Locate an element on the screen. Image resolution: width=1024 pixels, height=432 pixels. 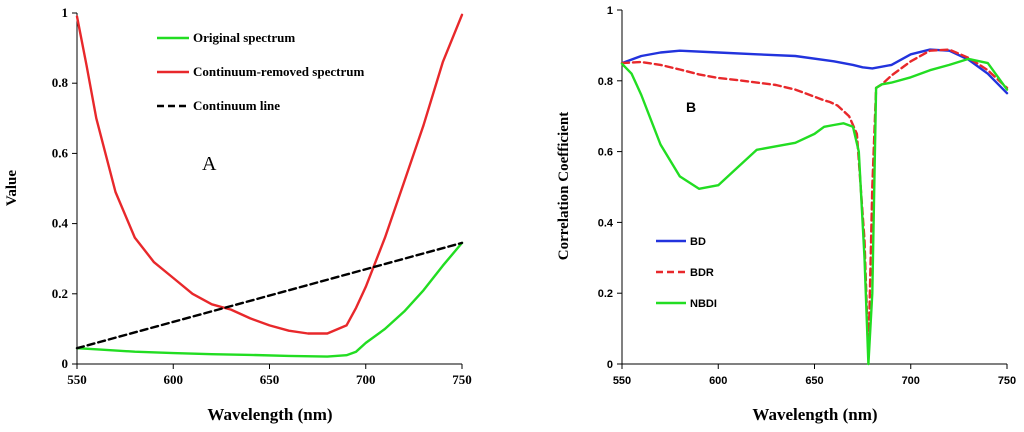
chart-b-legend-label: BD is located at coordinates (698, 242).